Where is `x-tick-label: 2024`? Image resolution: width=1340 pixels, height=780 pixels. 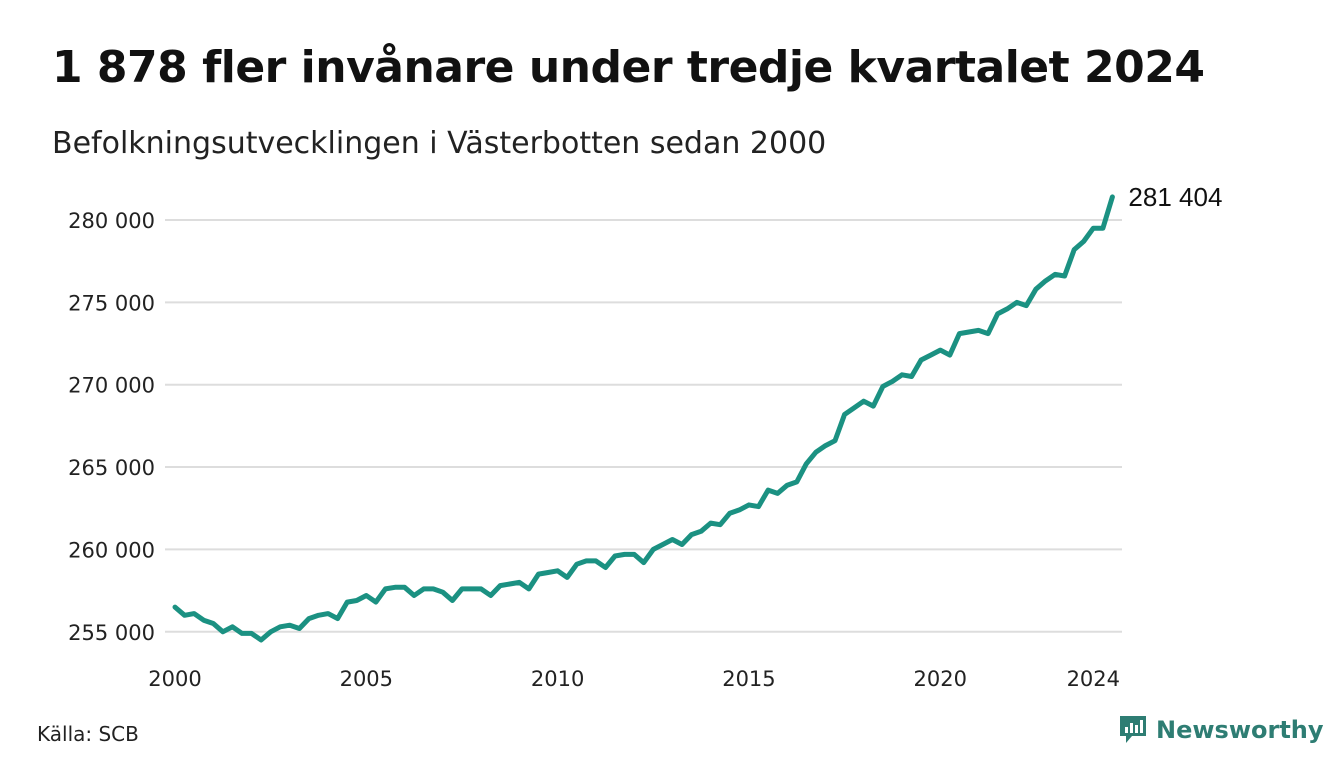 x-tick-label: 2024 is located at coordinates (1093, 679).